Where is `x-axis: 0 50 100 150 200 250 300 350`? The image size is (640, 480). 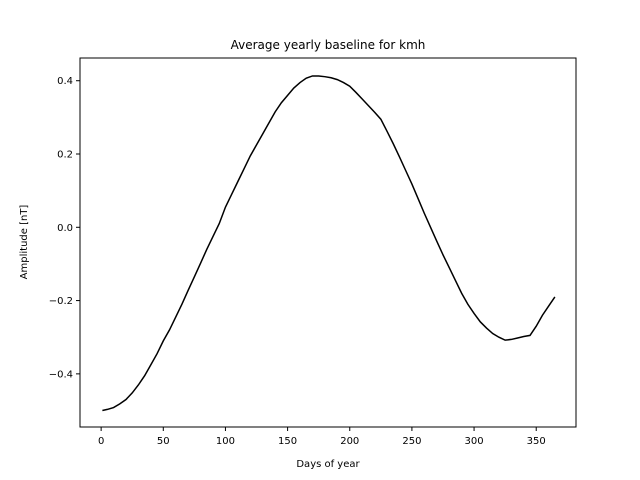 x-axis: 0 50 100 150 200 250 300 350 is located at coordinates (322, 437).